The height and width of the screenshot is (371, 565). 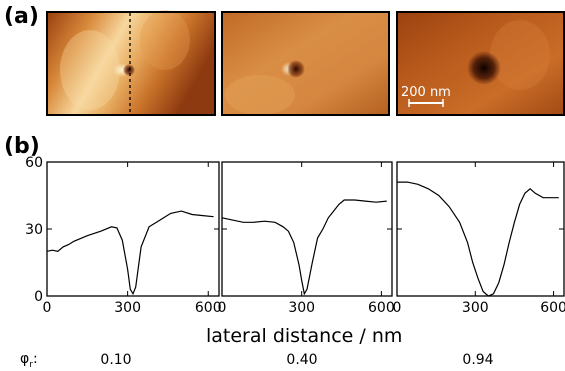 What do you see at coordinates (38, 297) in the screenshot?
I see `y-tick-label: 0` at bounding box center [38, 297].